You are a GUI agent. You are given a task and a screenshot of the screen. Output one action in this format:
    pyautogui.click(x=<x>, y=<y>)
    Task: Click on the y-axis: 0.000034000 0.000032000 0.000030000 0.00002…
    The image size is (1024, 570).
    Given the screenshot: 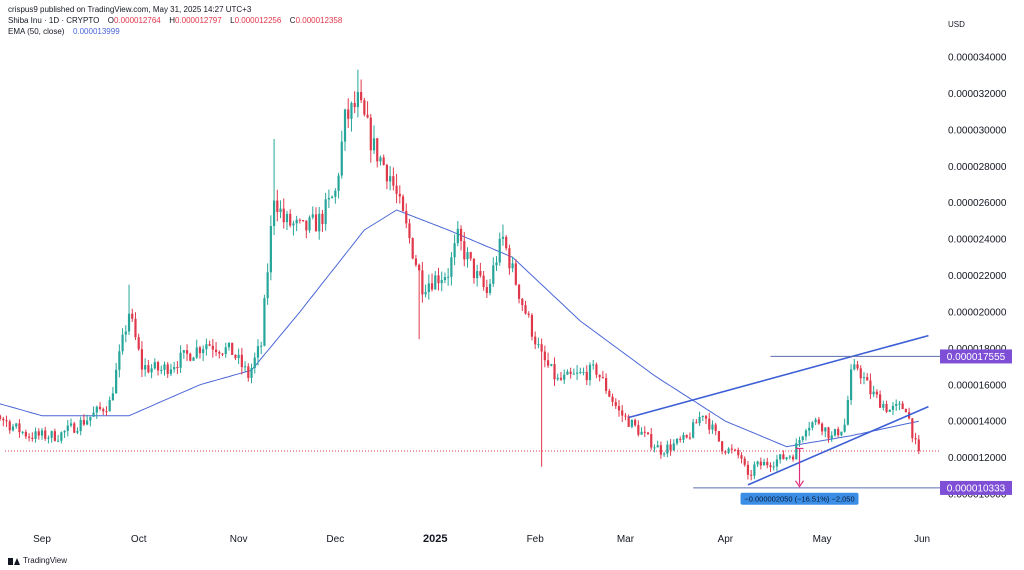 What is the action you would take?
    pyautogui.click(x=976, y=277)
    